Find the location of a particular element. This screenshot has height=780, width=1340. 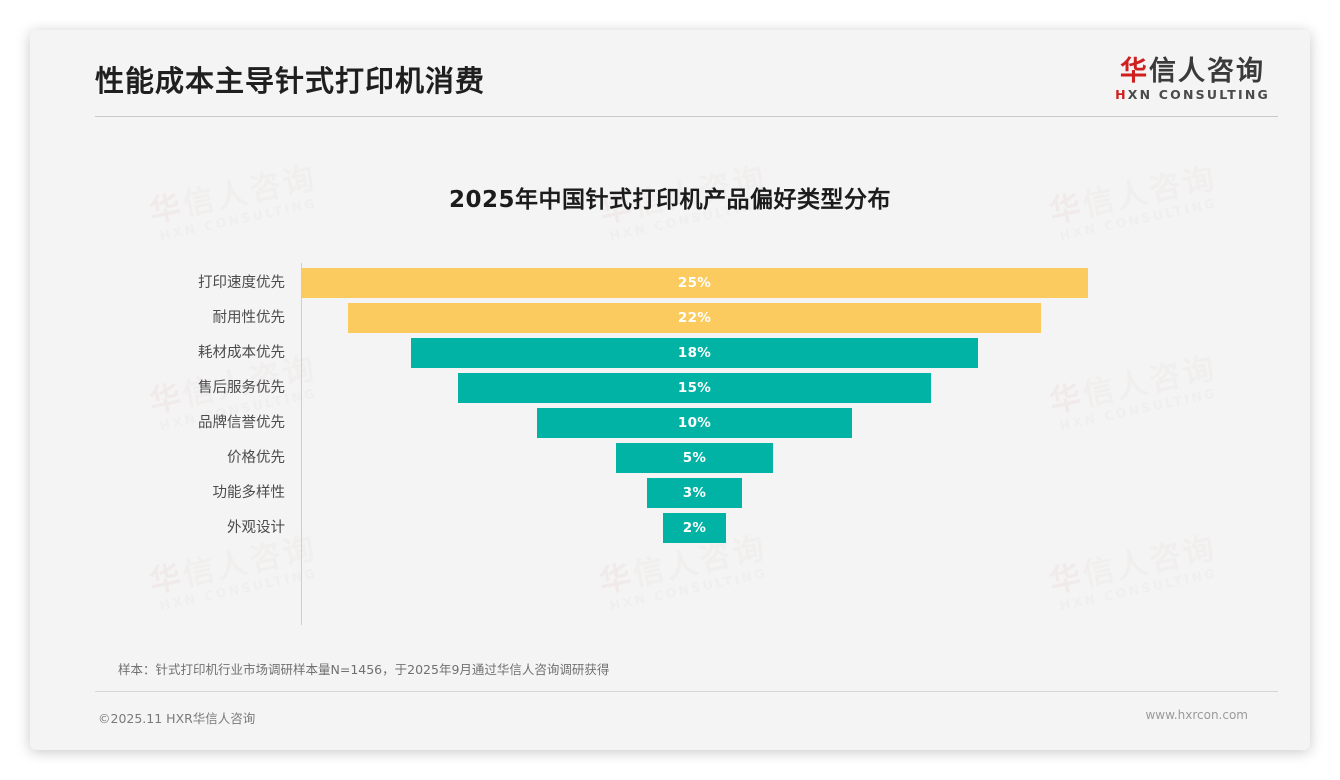

chart-category-label: 耐用性优先 is located at coordinates (249, 318).